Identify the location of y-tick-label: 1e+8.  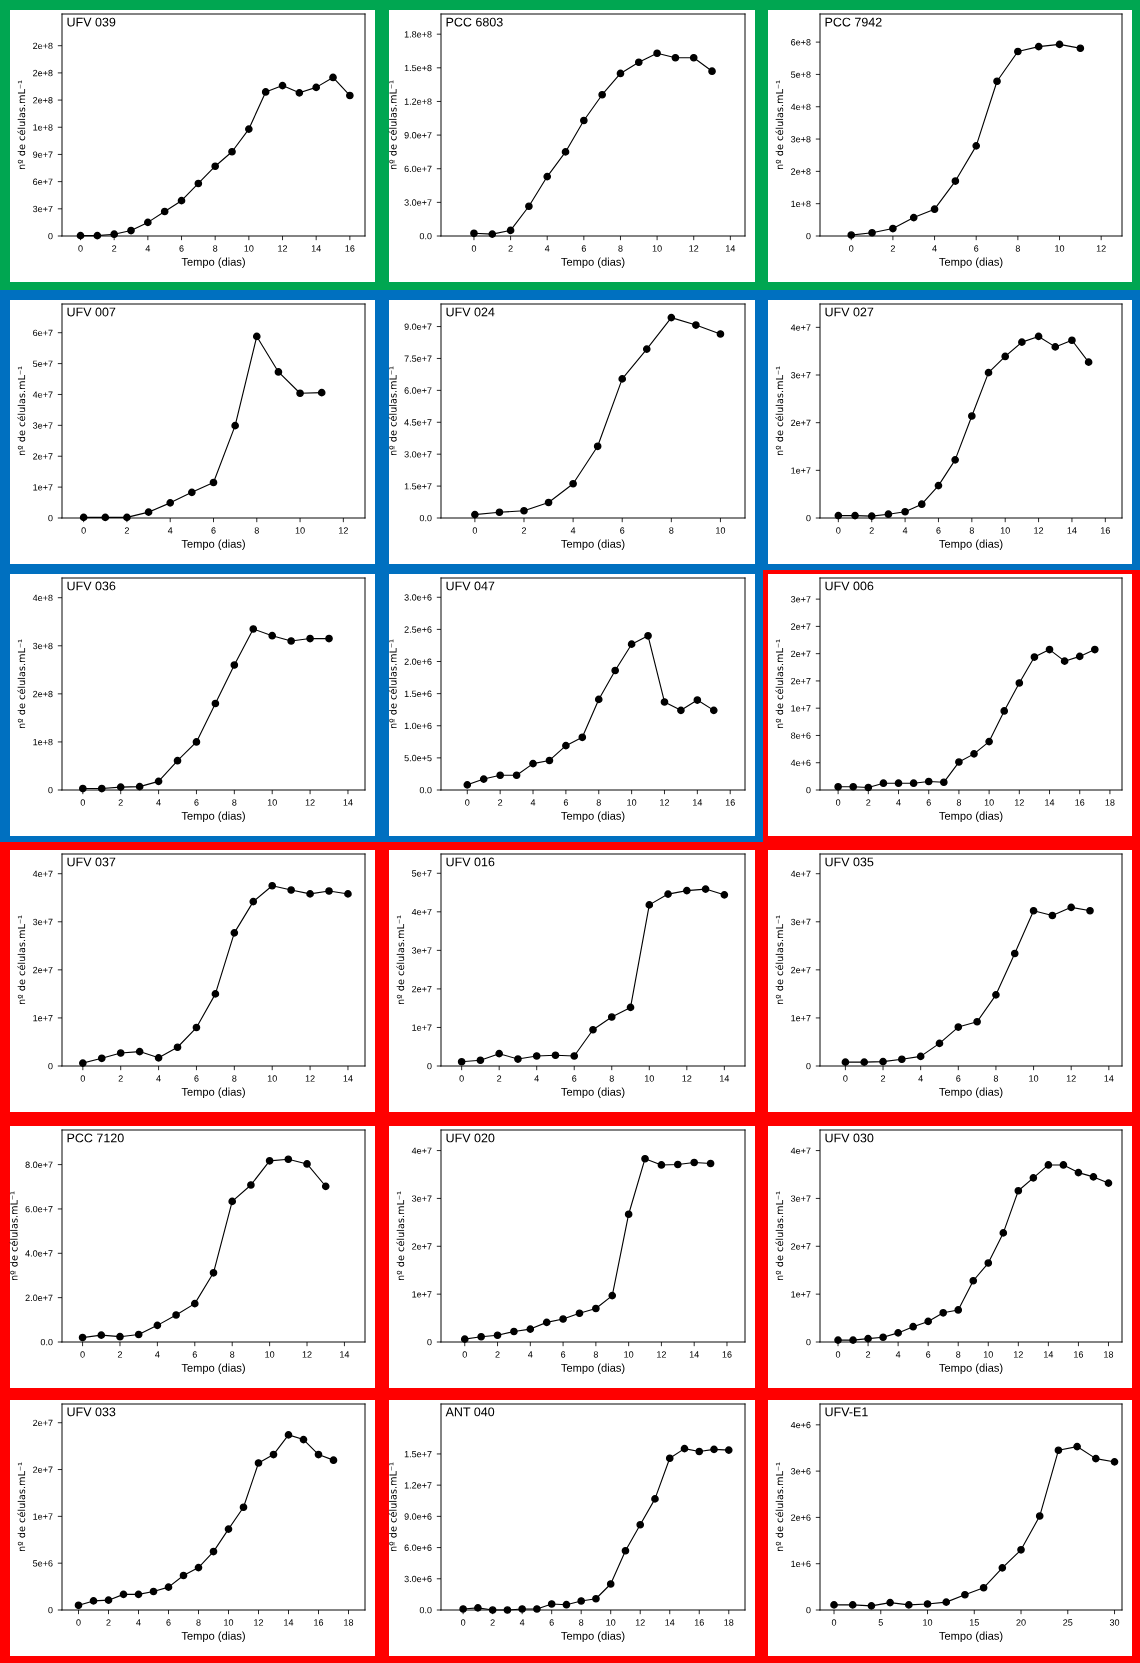
(801, 204).